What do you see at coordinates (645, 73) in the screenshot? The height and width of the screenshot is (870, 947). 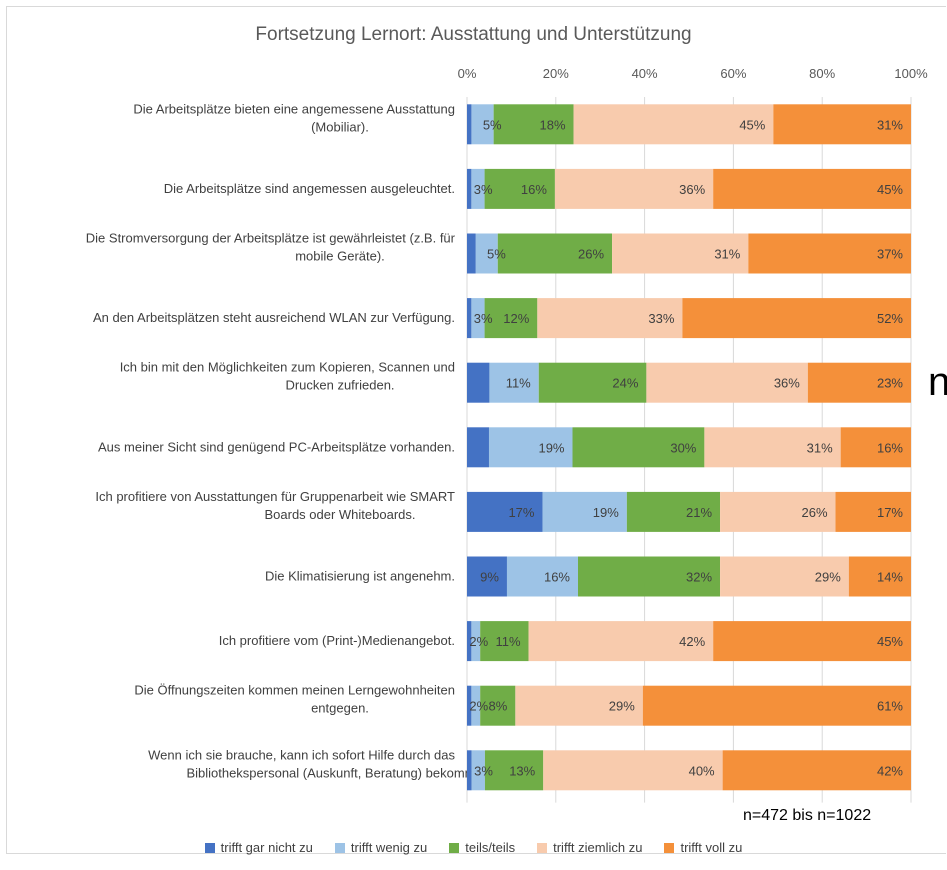 I see `x-tick-label: 40%` at bounding box center [645, 73].